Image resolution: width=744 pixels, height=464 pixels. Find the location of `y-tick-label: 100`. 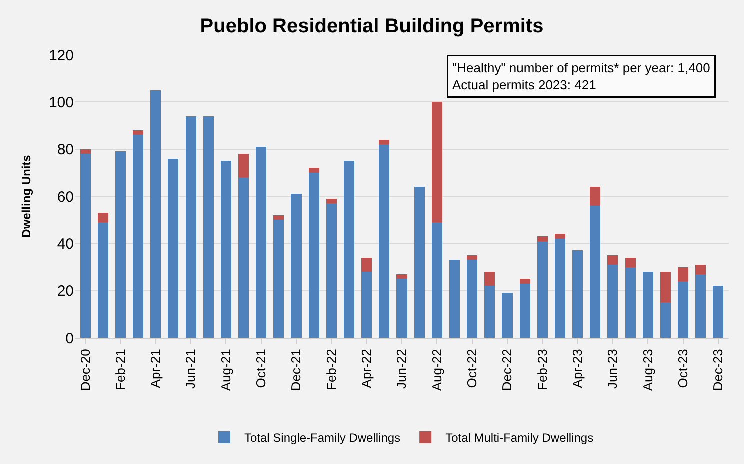

y-tick-label: 100 is located at coordinates (61, 103).